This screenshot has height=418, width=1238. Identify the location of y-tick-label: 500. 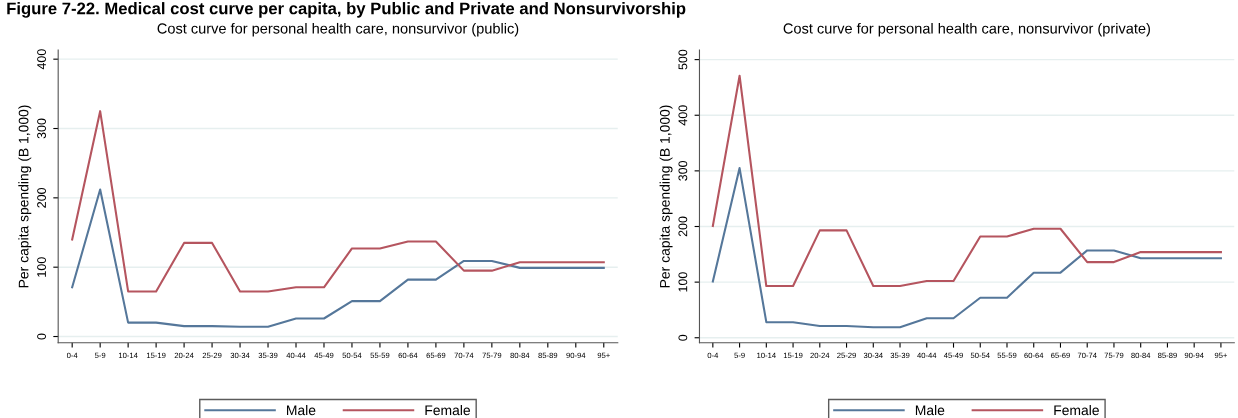
(683, 59).